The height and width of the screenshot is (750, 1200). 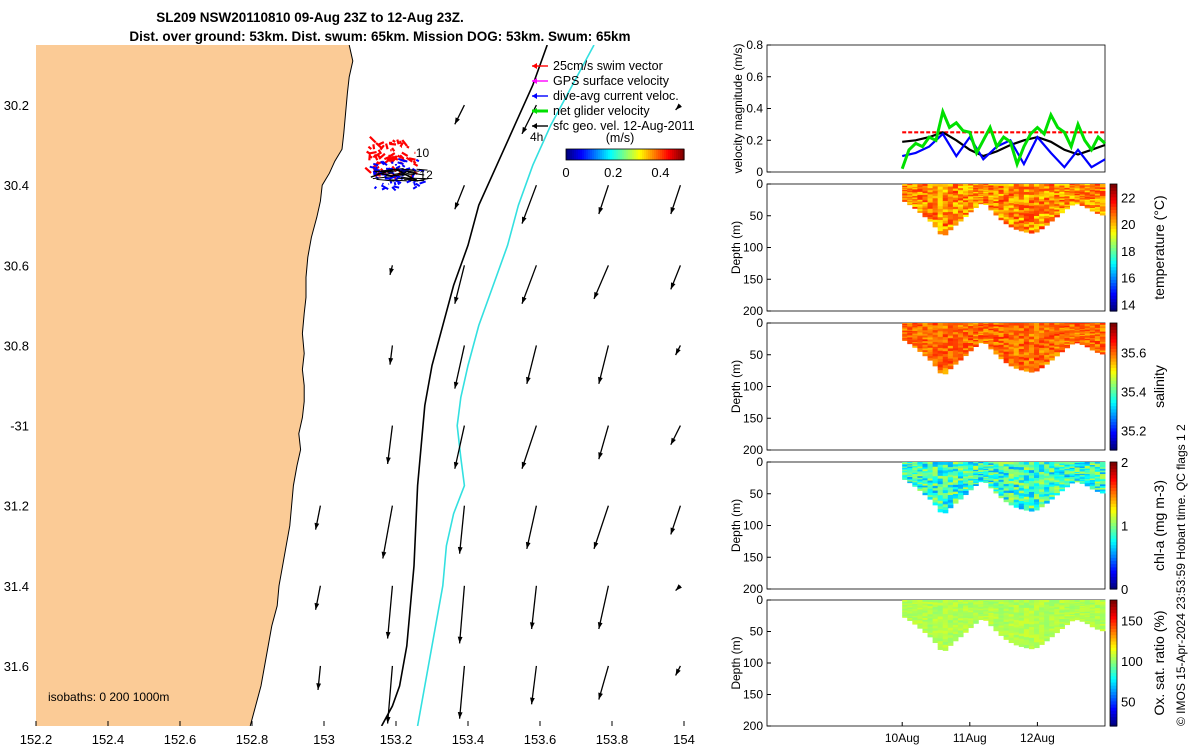 I want to click on legend-arrowhead, so click(x=534, y=81).